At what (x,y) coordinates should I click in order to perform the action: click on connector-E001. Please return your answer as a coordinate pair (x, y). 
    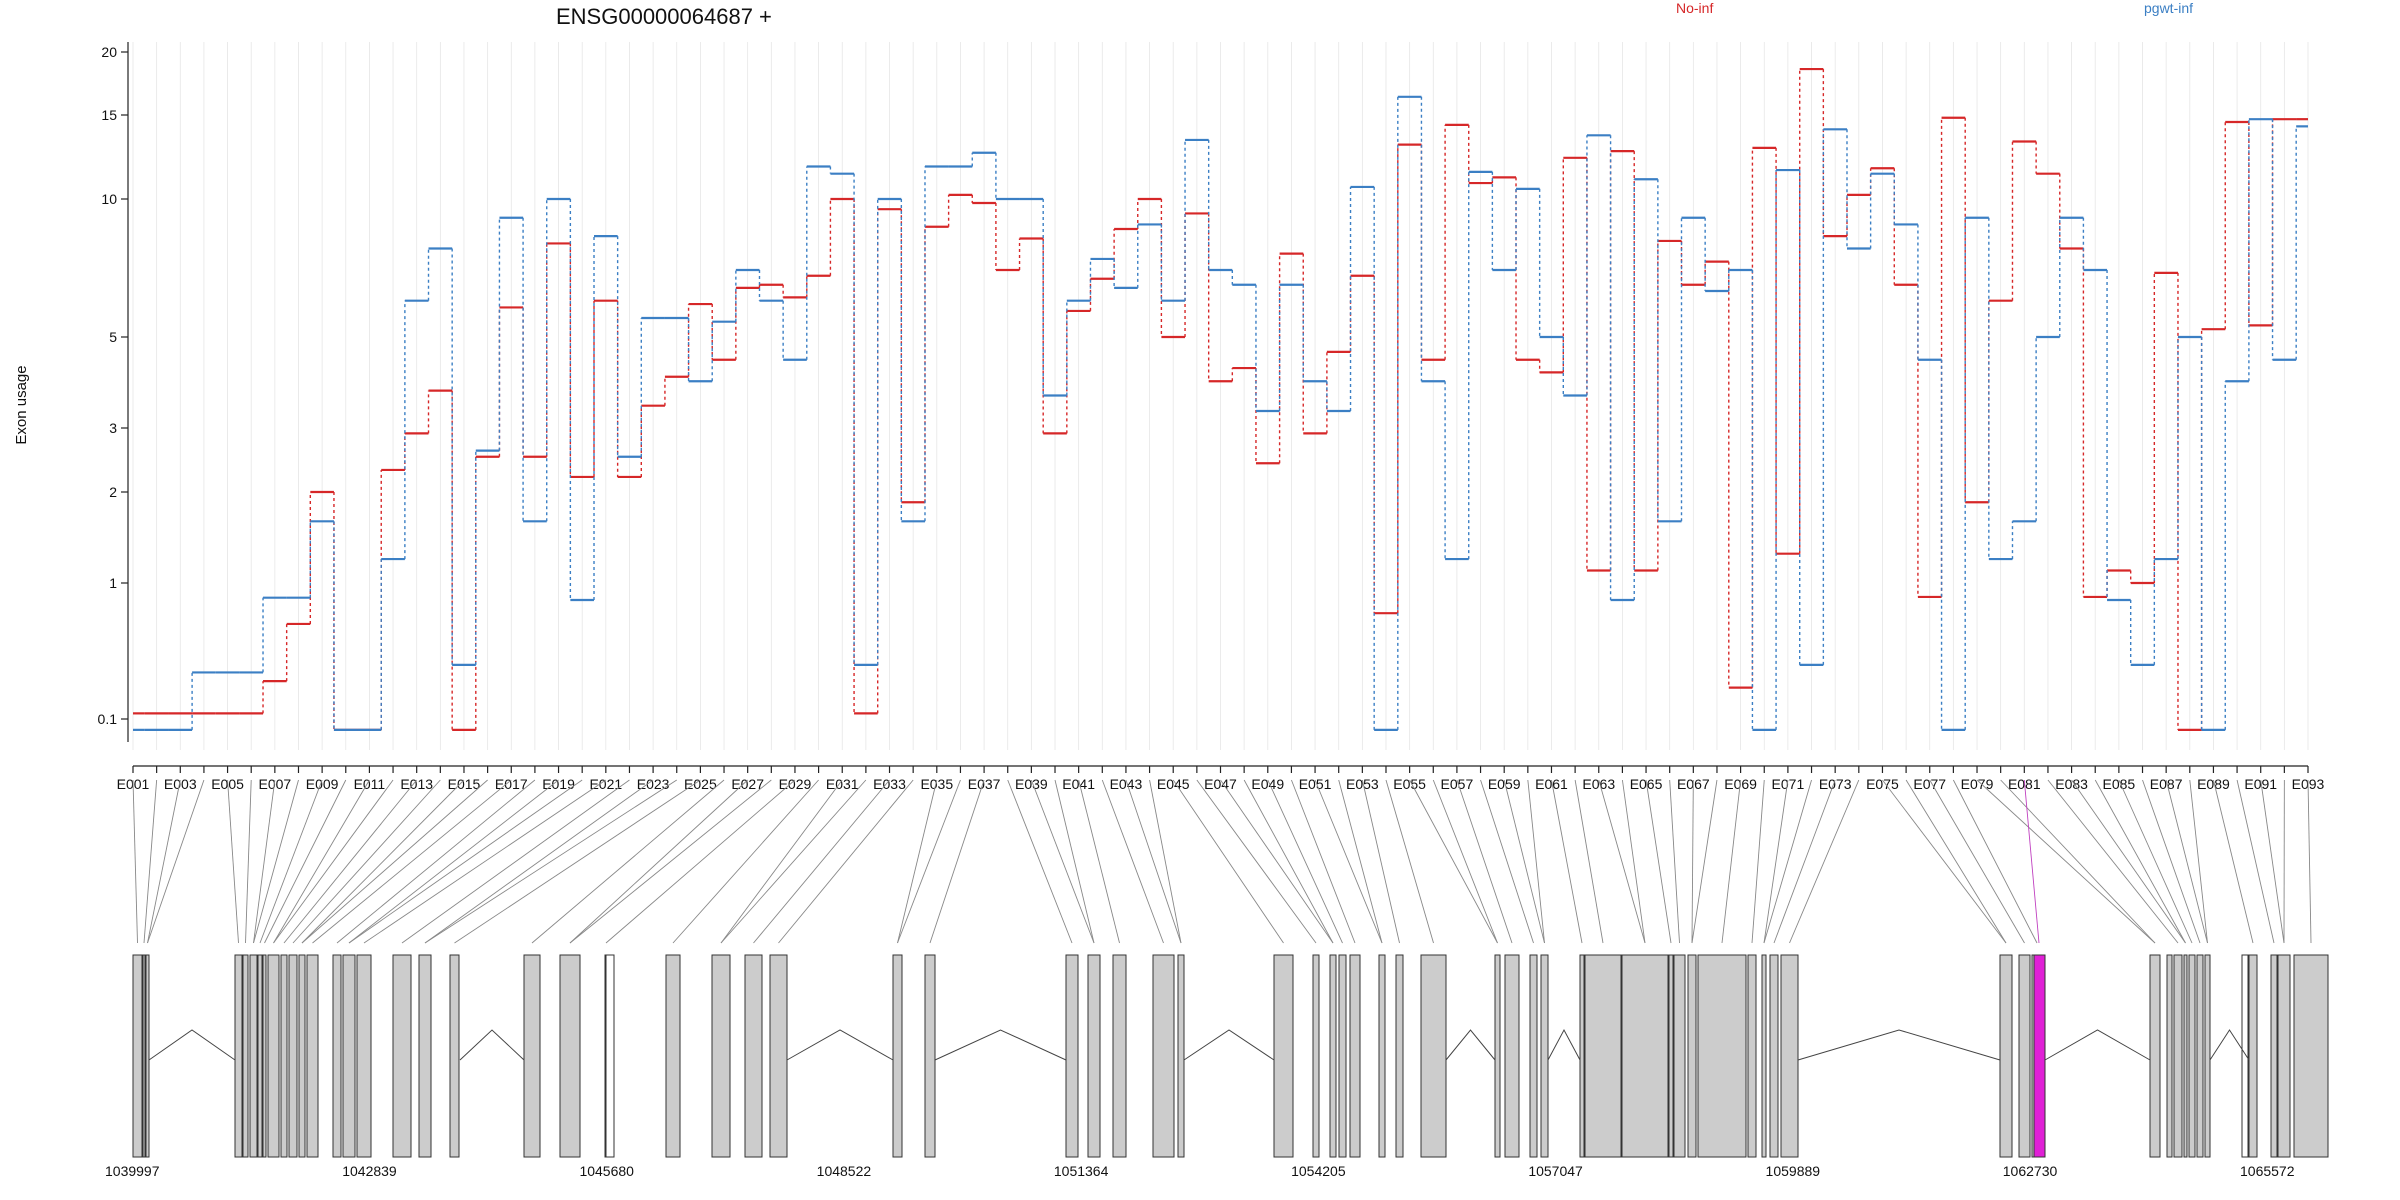
    Looking at the image, I should click on (135, 861).